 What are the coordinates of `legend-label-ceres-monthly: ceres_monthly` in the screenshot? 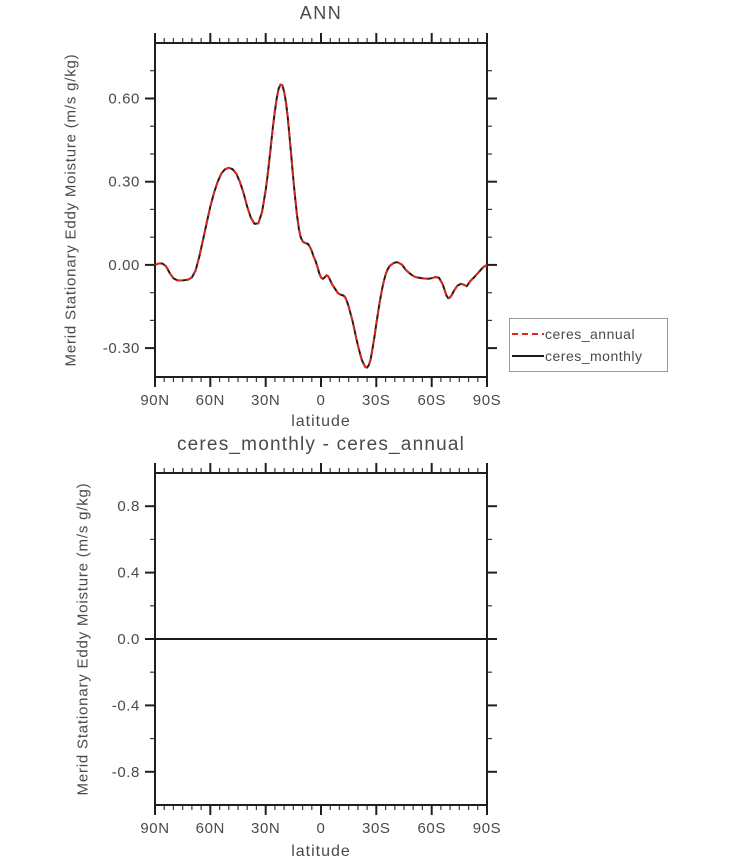 It's located at (594, 356).